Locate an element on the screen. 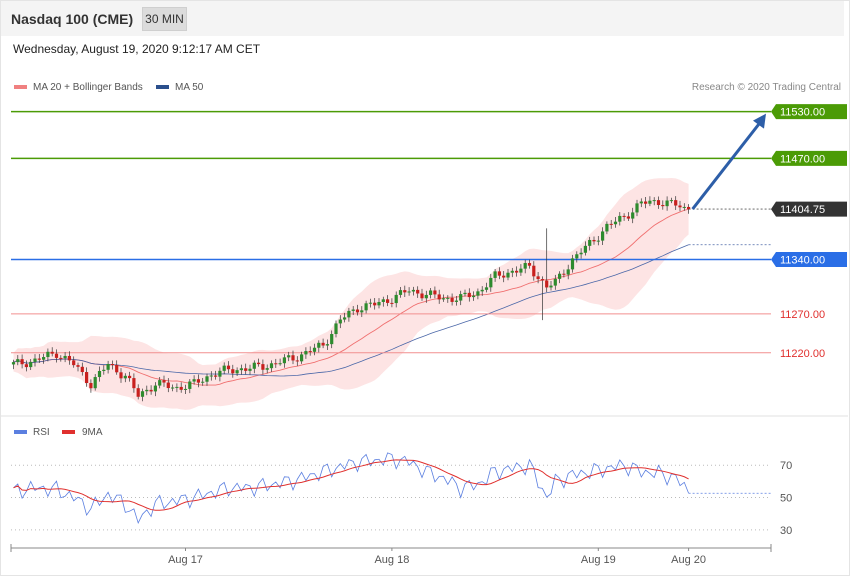  timeframe-badge: 30 MIN is located at coordinates (164, 19).